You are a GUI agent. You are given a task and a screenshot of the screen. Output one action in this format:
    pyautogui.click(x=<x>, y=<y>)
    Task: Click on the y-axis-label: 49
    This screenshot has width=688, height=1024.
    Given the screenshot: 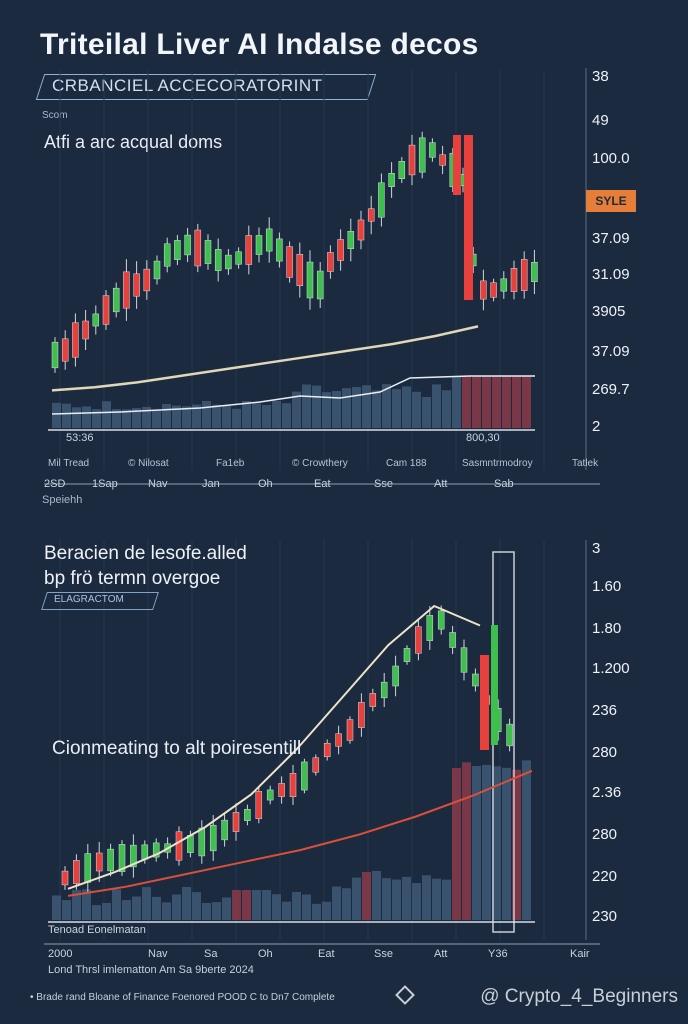 What is the action you would take?
    pyautogui.click(x=600, y=120)
    